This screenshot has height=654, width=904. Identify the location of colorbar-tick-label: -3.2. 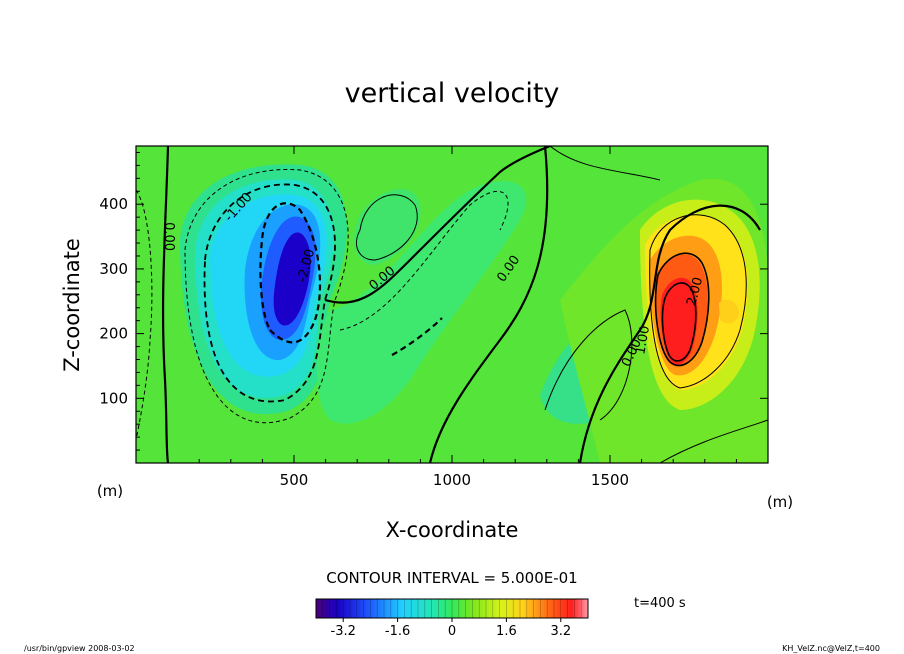
(343, 631).